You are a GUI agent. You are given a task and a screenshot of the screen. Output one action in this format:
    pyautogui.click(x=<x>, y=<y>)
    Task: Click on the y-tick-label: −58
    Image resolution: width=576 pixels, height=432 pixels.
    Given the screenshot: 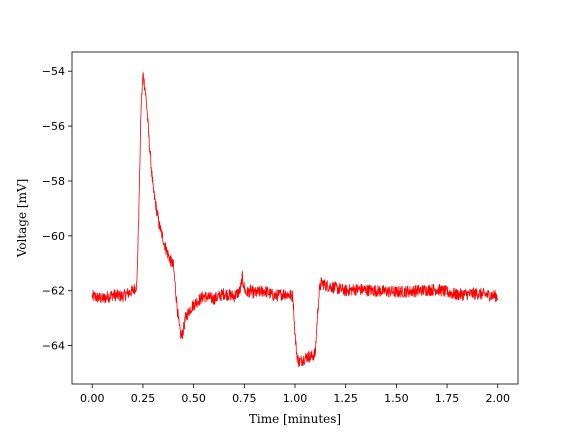 What is the action you would take?
    pyautogui.click(x=53, y=181)
    